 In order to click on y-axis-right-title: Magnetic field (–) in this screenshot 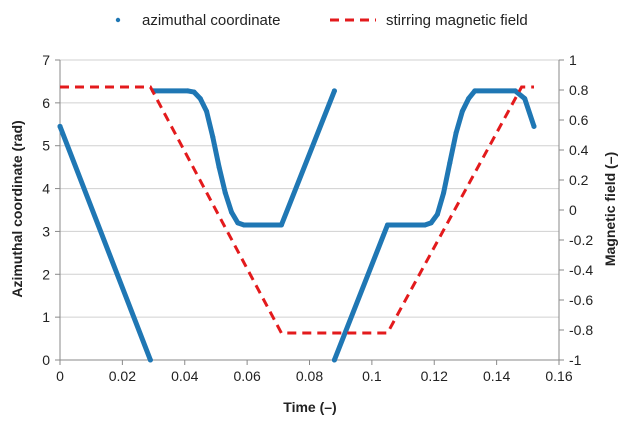, I will do `click(610, 209)`.